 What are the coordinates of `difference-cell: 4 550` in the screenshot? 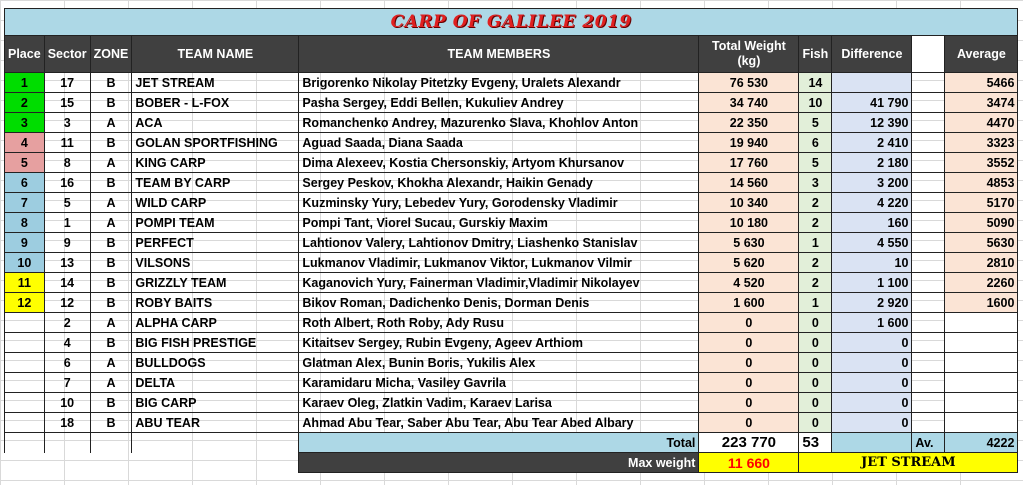 It's located at (872, 242).